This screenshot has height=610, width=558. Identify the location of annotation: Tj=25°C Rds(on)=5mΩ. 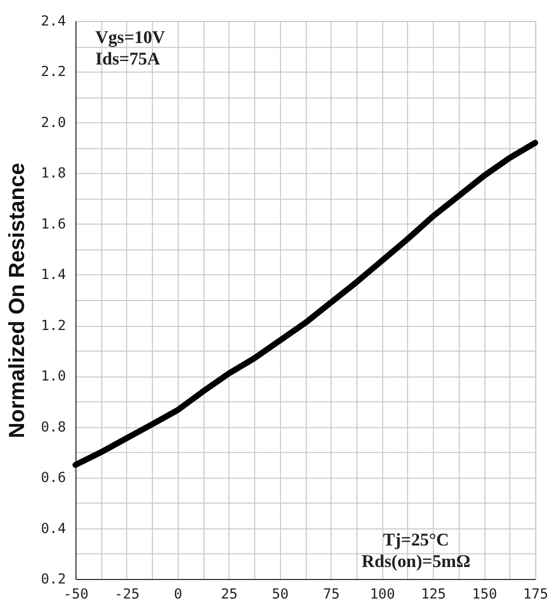
(416, 550).